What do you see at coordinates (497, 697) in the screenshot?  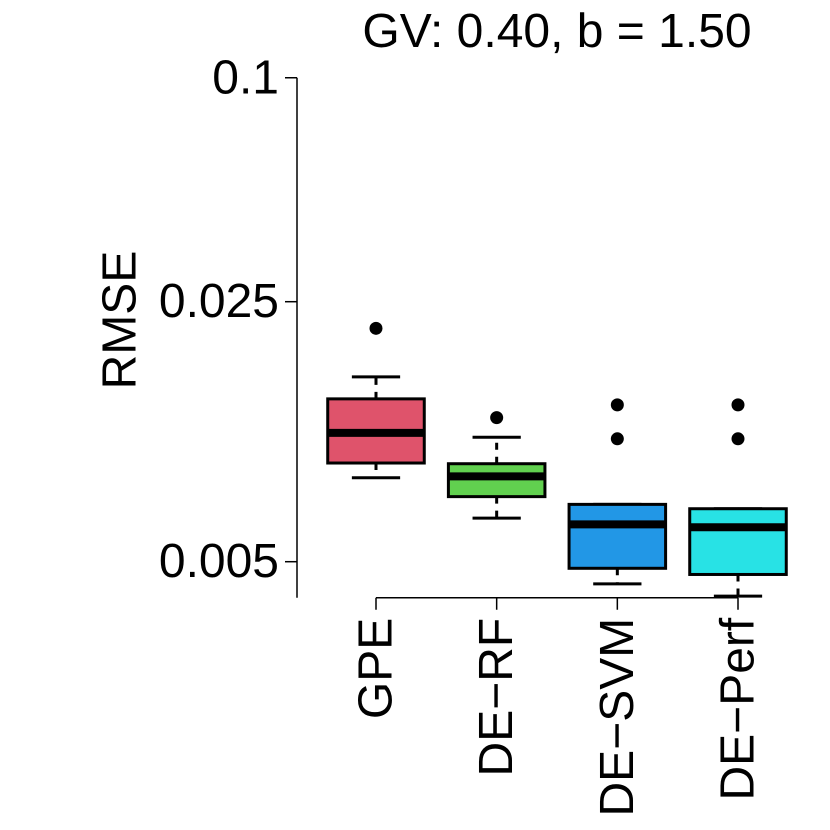 I see `x-tick-label: DE−RF` at bounding box center [497, 697].